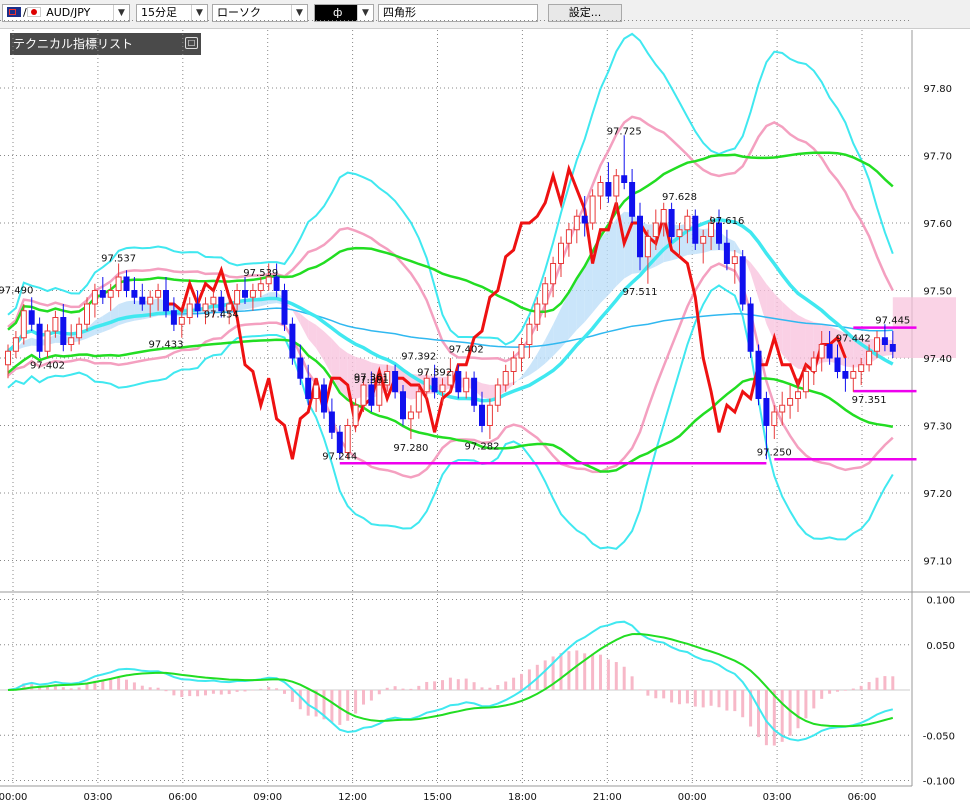 The width and height of the screenshot is (970, 806). I want to click on candle-icon: ф, so click(338, 12).